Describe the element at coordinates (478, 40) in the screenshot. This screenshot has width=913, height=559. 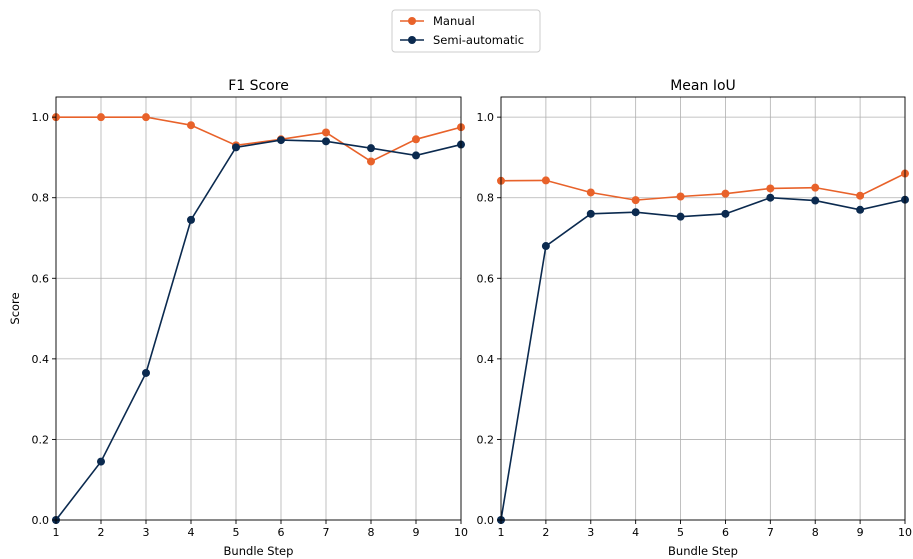
I see `legend-label-semi-automatic: Semi-automatic` at that location.